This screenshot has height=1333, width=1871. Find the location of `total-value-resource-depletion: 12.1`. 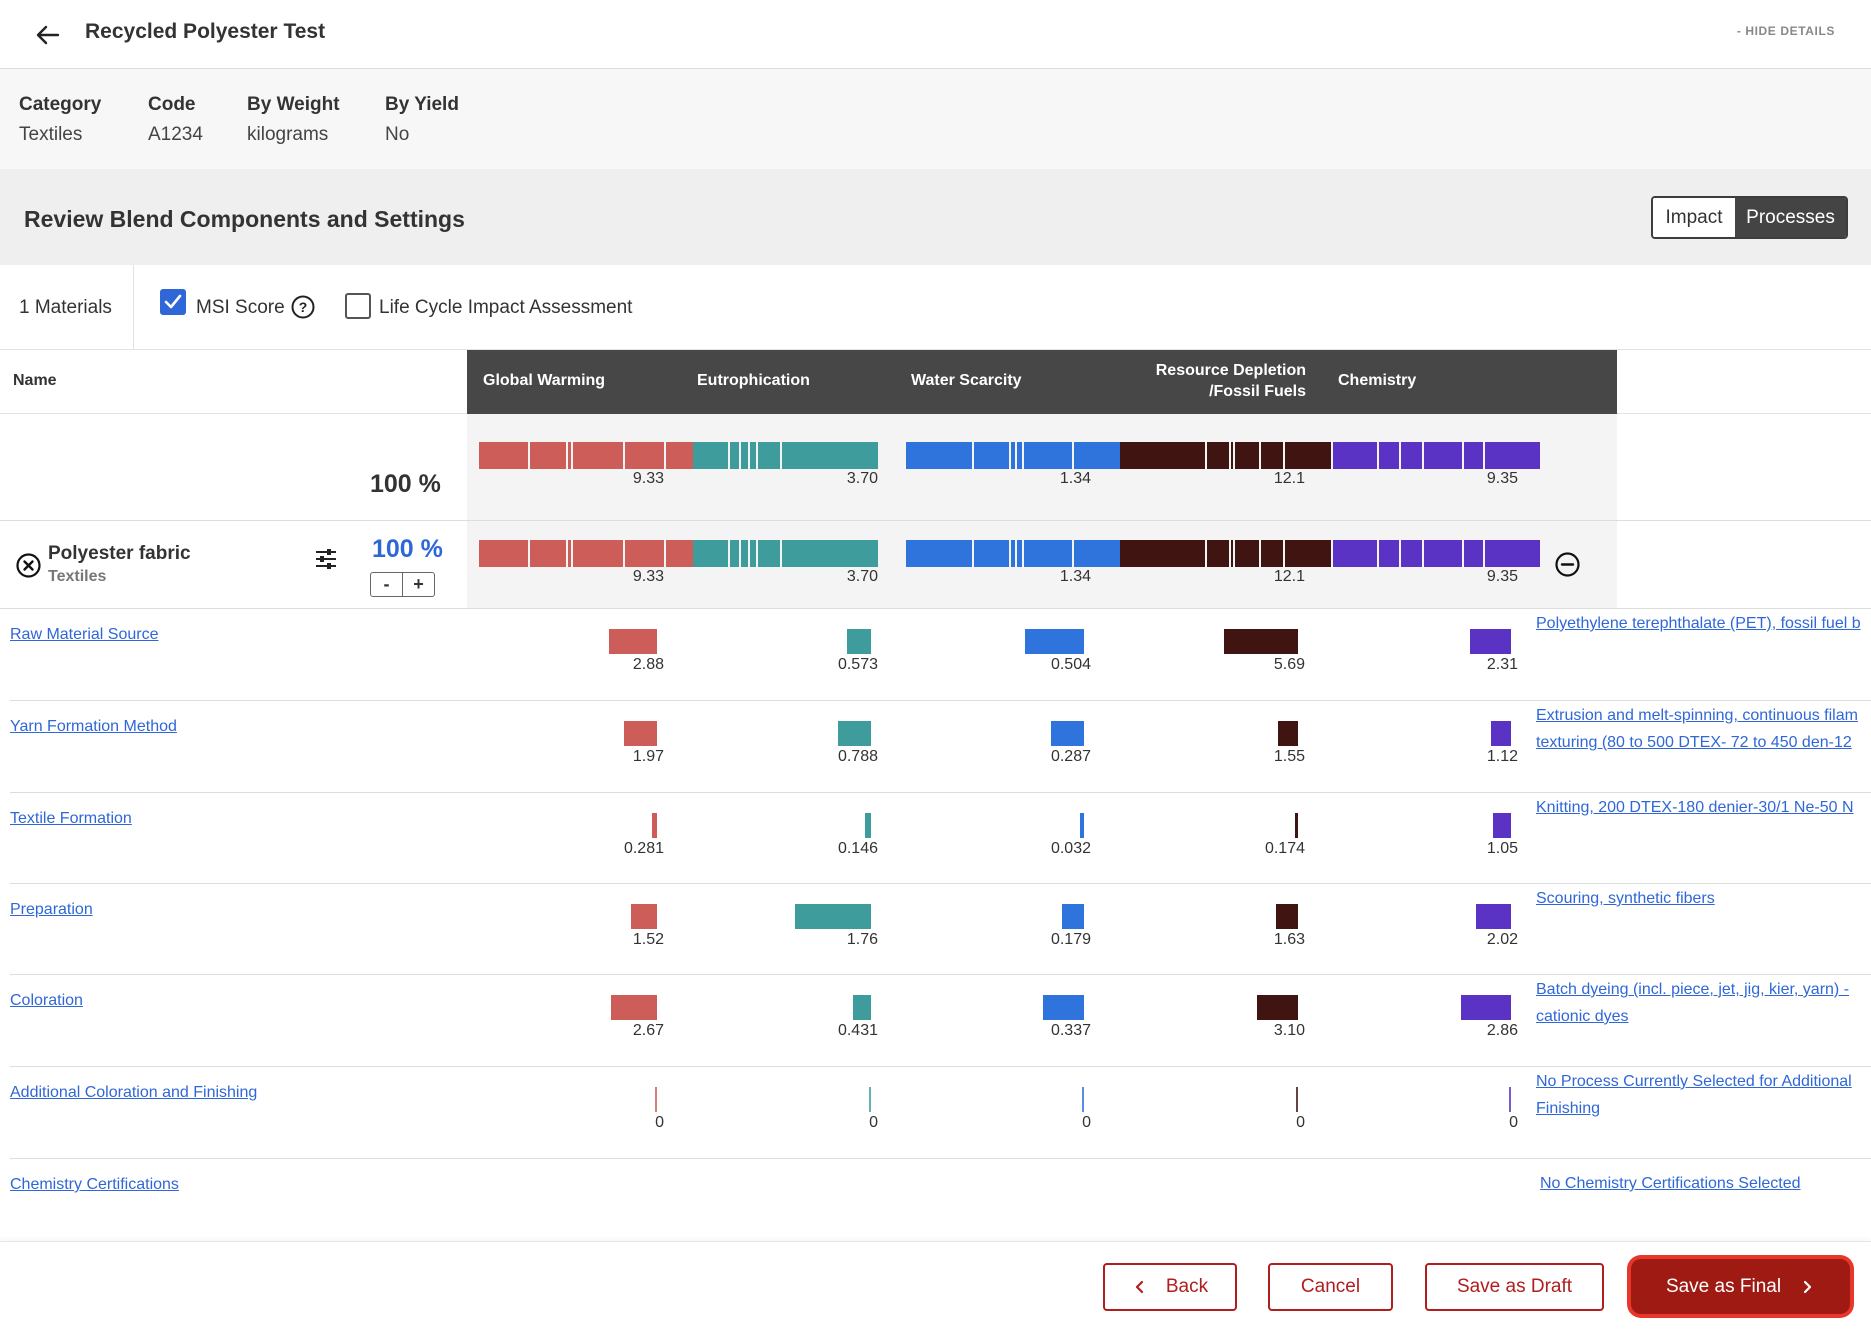

total-value-resource-depletion: 12.1 is located at coordinates (1289, 478).